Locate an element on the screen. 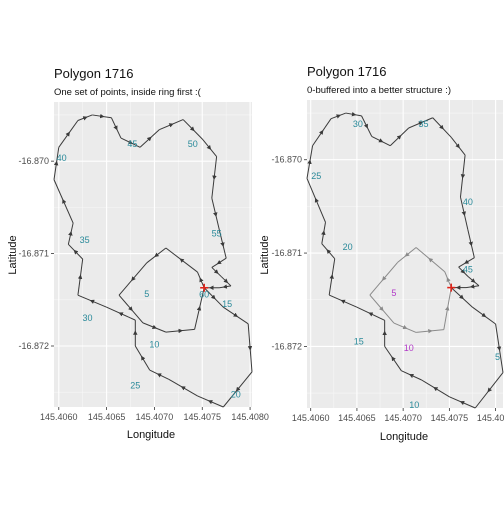 The image size is (504, 509). right-x-tick-label: 145.4070 is located at coordinates (403, 418).